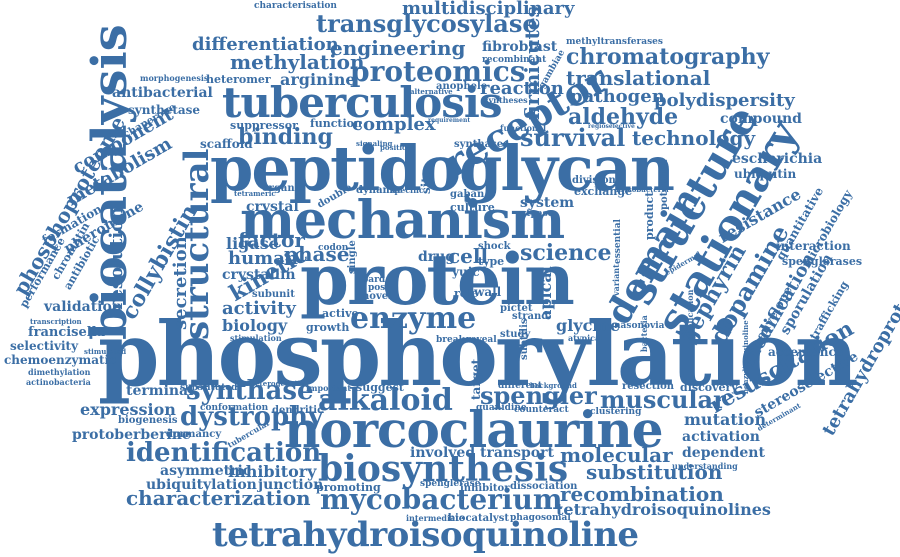 The width and height of the screenshot is (900, 557). I want to click on word-synthase: synthase, so click(250, 391).